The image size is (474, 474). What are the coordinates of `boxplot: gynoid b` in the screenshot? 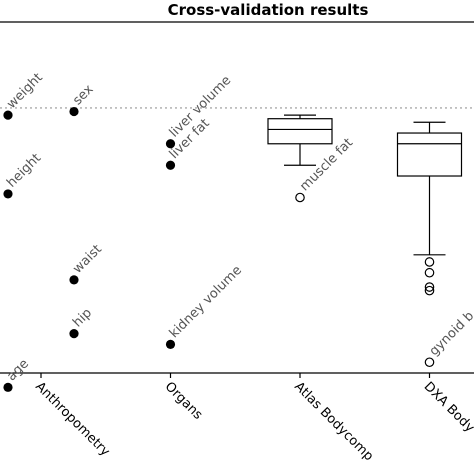 It's located at (435, 244).